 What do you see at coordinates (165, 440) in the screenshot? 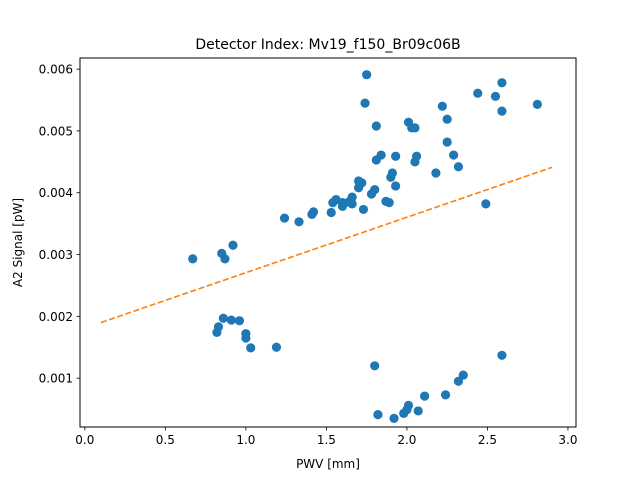
I see `x-tick-label: 0.5` at bounding box center [165, 440].